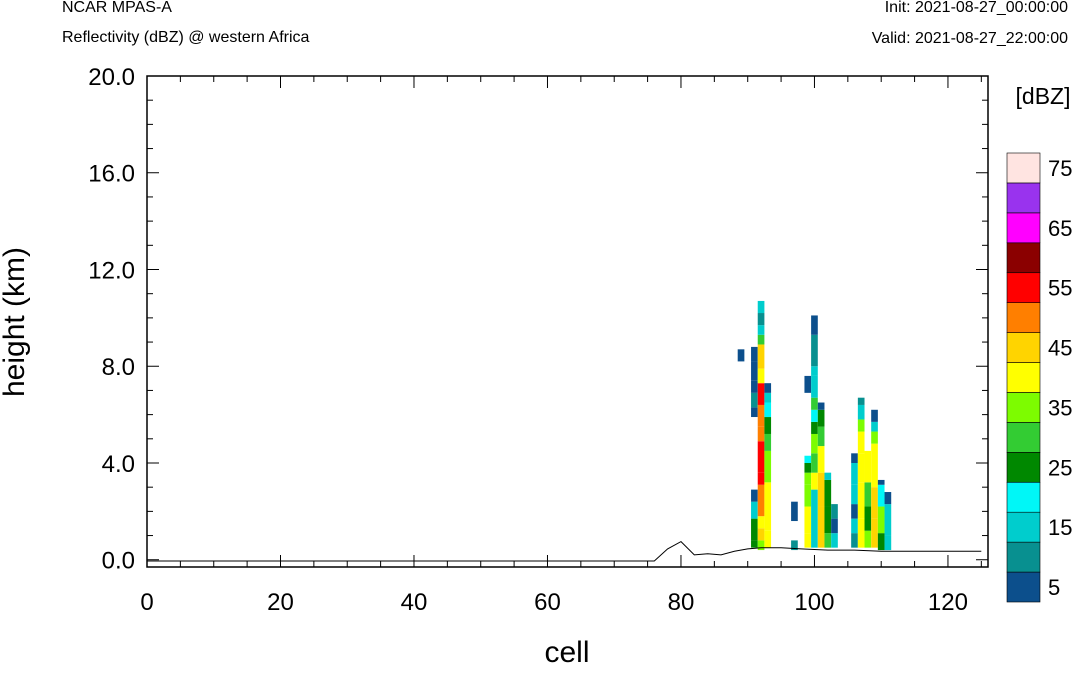 The width and height of the screenshot is (1079, 677). Describe the element at coordinates (111, 174) in the screenshot. I see `y-tick-label: 16.0` at that location.